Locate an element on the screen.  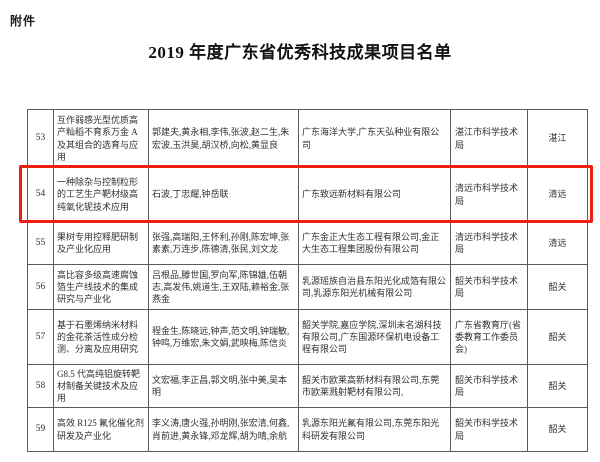
people-cell: 郭建夫,黄永相,李伟,张波,赵二生,朱宏波,玉洪昊,胡汉桥,向松,黄显良 is located at coordinates (223, 138).